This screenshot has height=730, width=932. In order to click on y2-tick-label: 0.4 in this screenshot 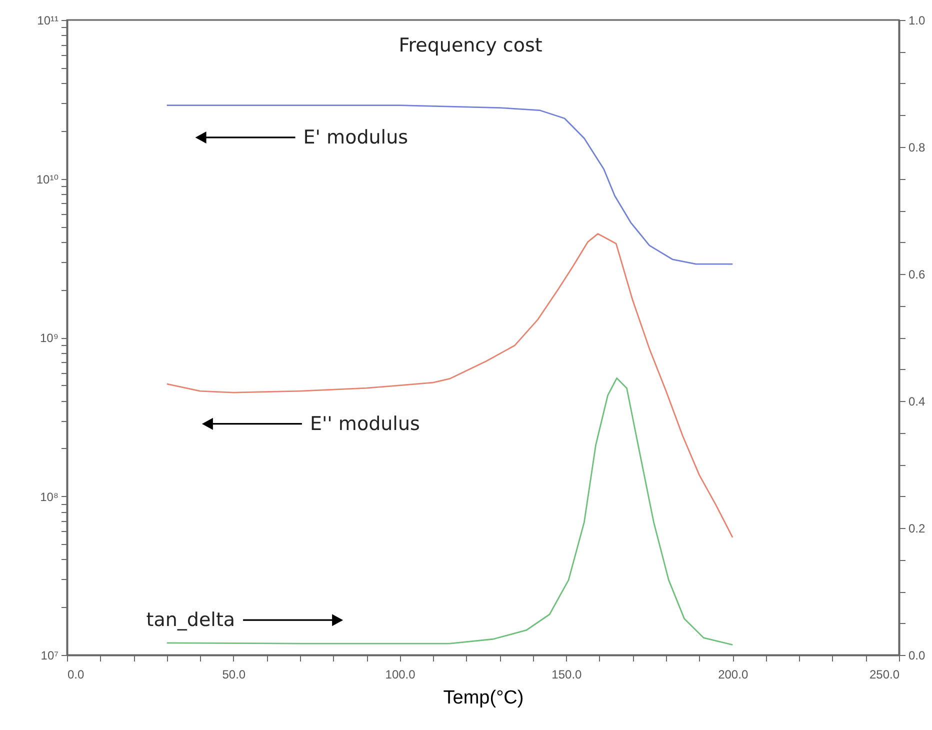, I will do `click(917, 401)`.